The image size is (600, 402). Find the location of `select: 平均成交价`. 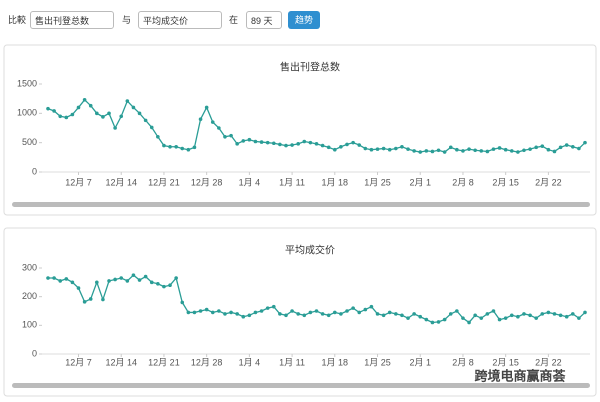

select: 平均成交价 is located at coordinates (180, 20).